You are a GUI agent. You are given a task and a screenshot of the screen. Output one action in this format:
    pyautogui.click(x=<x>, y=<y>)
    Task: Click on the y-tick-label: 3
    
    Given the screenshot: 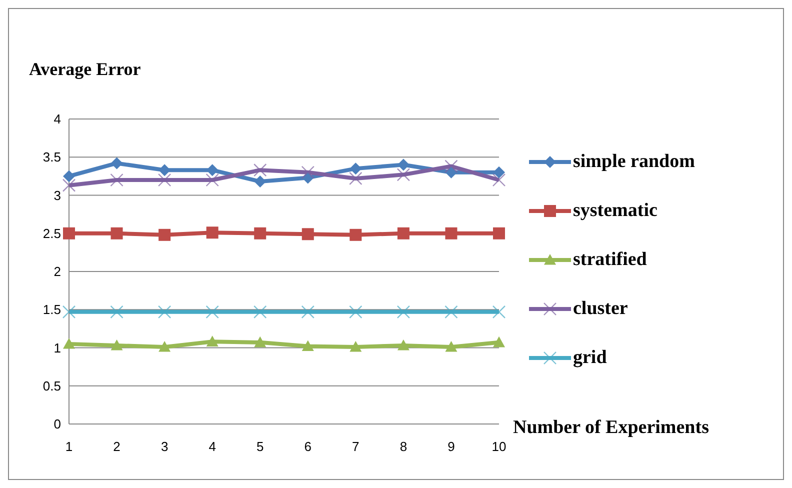 What is the action you would take?
    pyautogui.click(x=57, y=195)
    